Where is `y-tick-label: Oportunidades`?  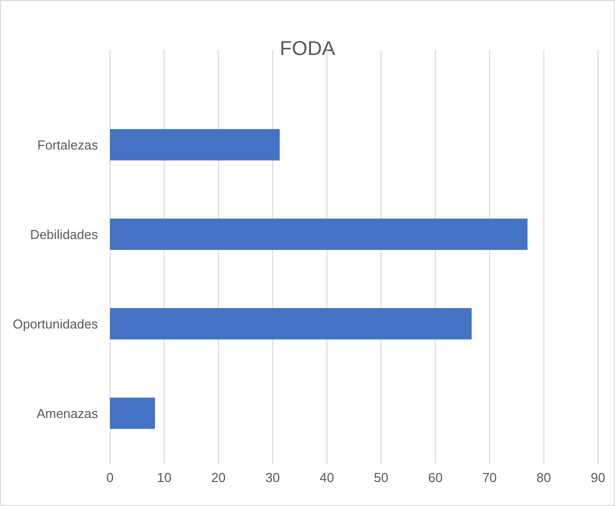 y-tick-label: Oportunidades is located at coordinates (55, 324).